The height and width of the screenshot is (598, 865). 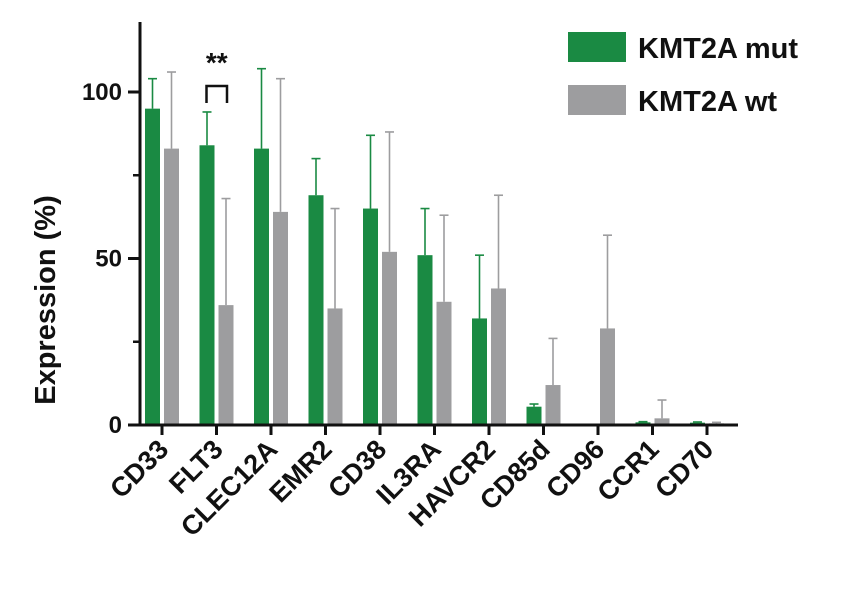 What do you see at coordinates (662, 421) in the screenshot?
I see `bar-kmt2a-wt-ccr1` at bounding box center [662, 421].